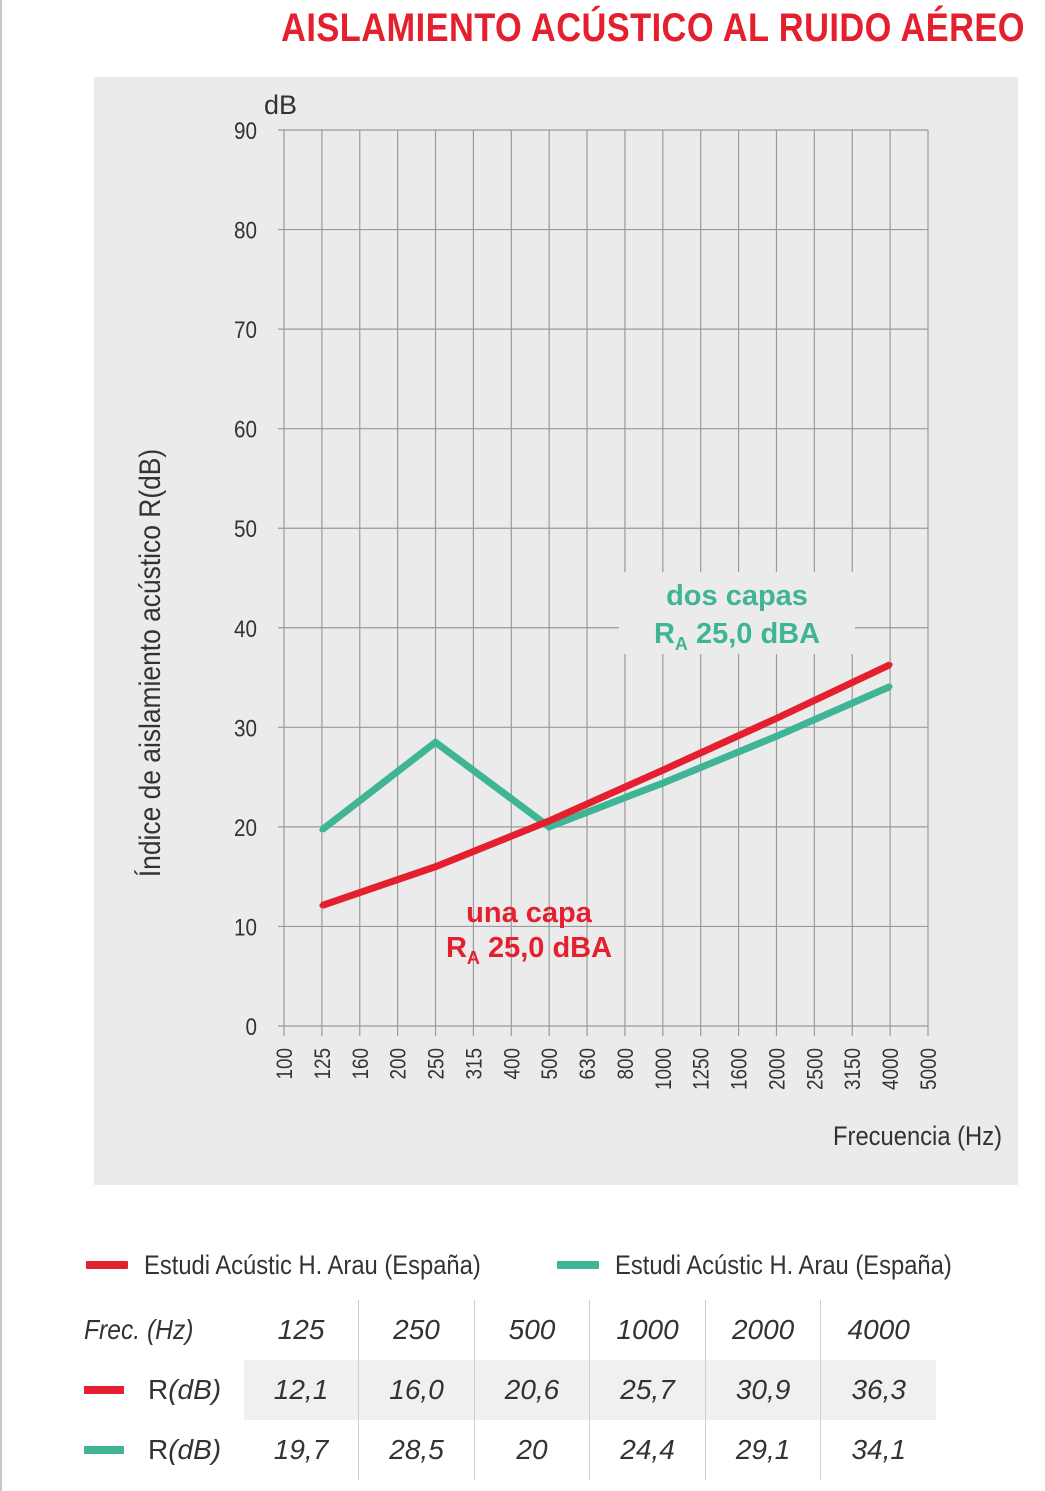 The width and height of the screenshot is (1045, 1491). Describe the element at coordinates (1, 745) in the screenshot. I see `left-border-line` at that location.